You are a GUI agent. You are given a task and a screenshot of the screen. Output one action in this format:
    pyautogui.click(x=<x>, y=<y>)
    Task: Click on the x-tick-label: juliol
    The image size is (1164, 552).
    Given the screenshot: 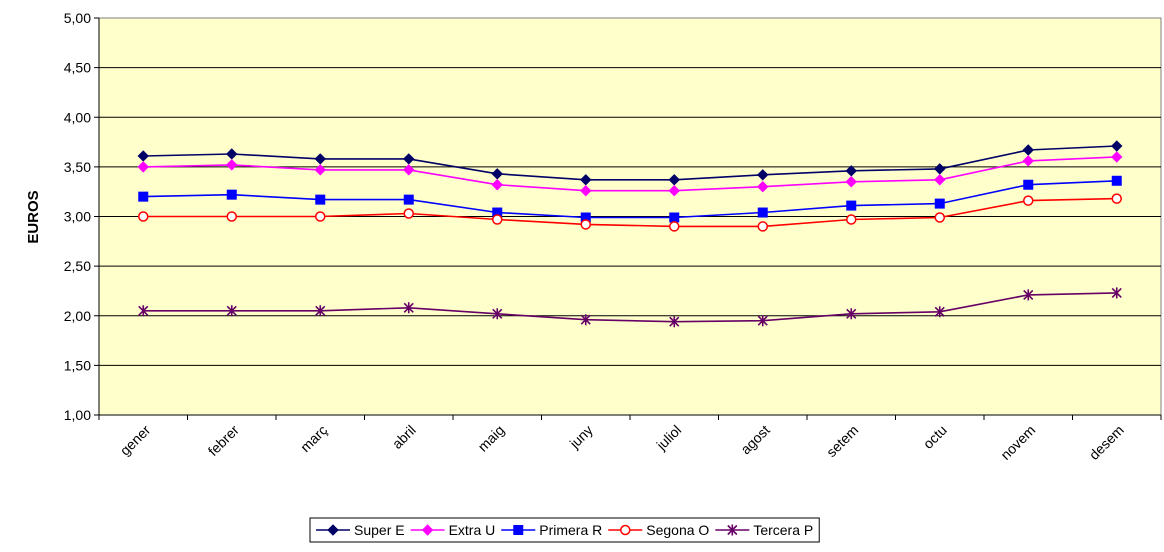 What is the action you would take?
    pyautogui.click(x=669, y=438)
    